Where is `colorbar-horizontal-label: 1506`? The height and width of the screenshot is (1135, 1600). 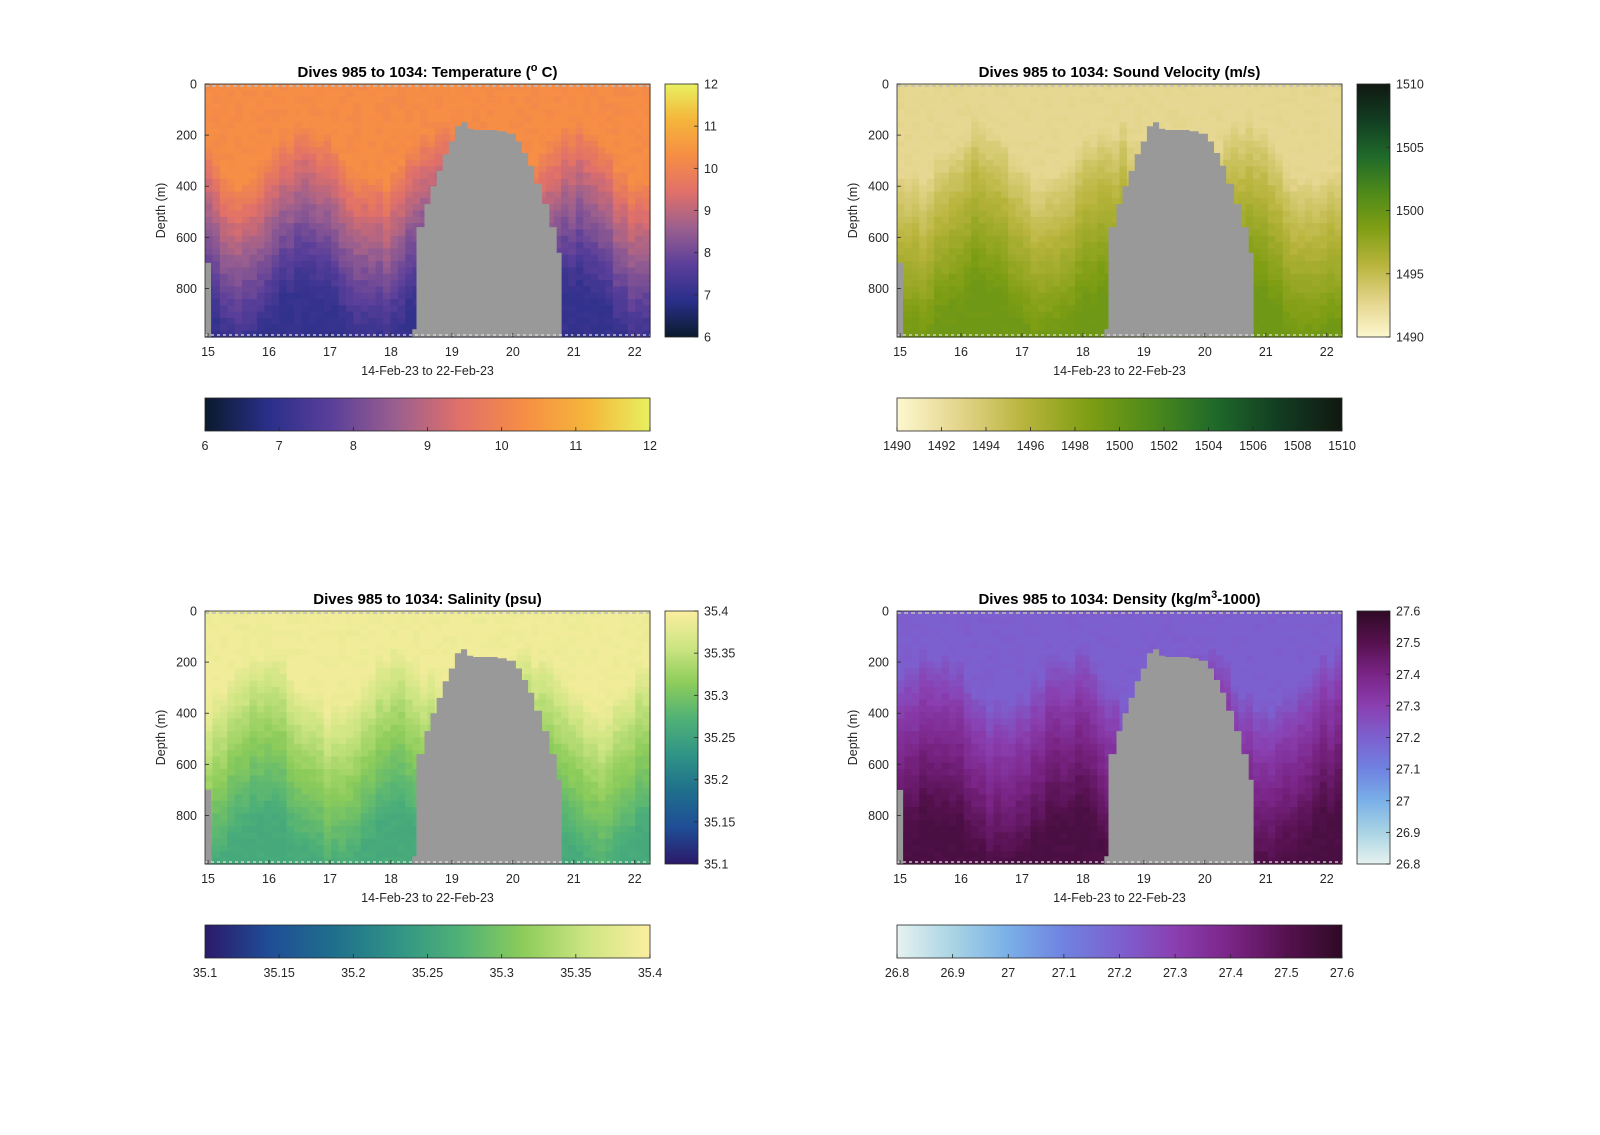 colorbar-horizontal-label: 1506 is located at coordinates (1253, 446).